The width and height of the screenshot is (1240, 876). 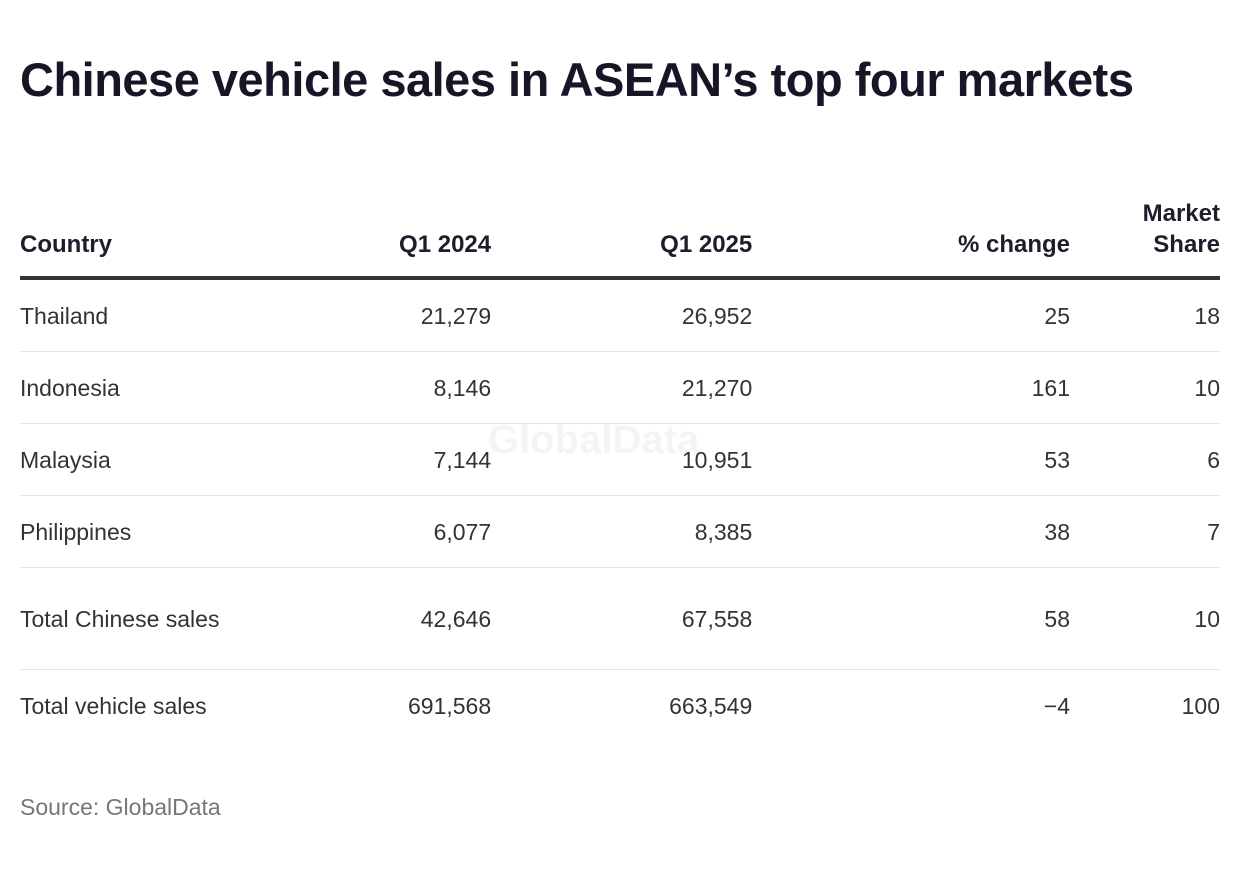 I want to click on table-row: Philippines 6,077 8,385 38 7, so click(x=620, y=531).